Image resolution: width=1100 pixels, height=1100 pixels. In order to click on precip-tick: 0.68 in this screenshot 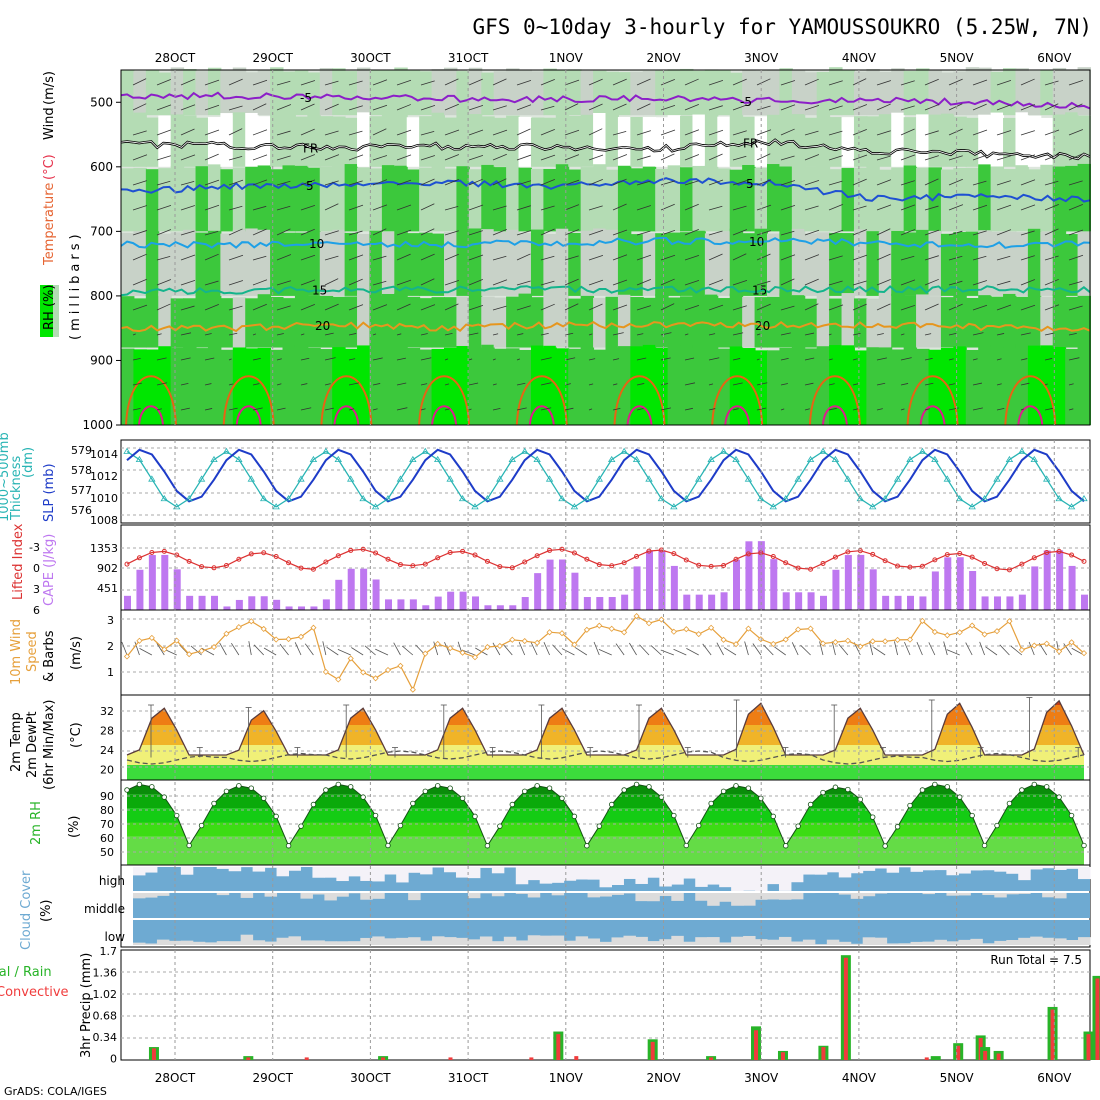, I will do `click(105, 1016)`.